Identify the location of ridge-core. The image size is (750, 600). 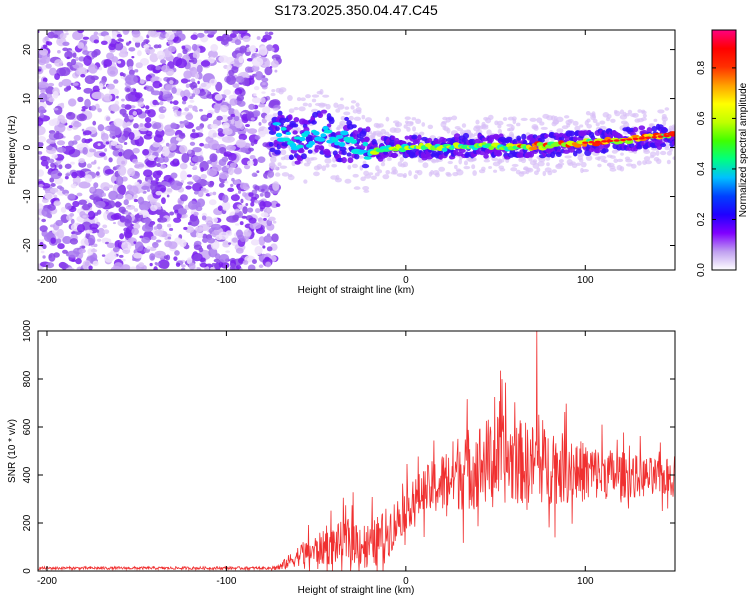
(323, 135).